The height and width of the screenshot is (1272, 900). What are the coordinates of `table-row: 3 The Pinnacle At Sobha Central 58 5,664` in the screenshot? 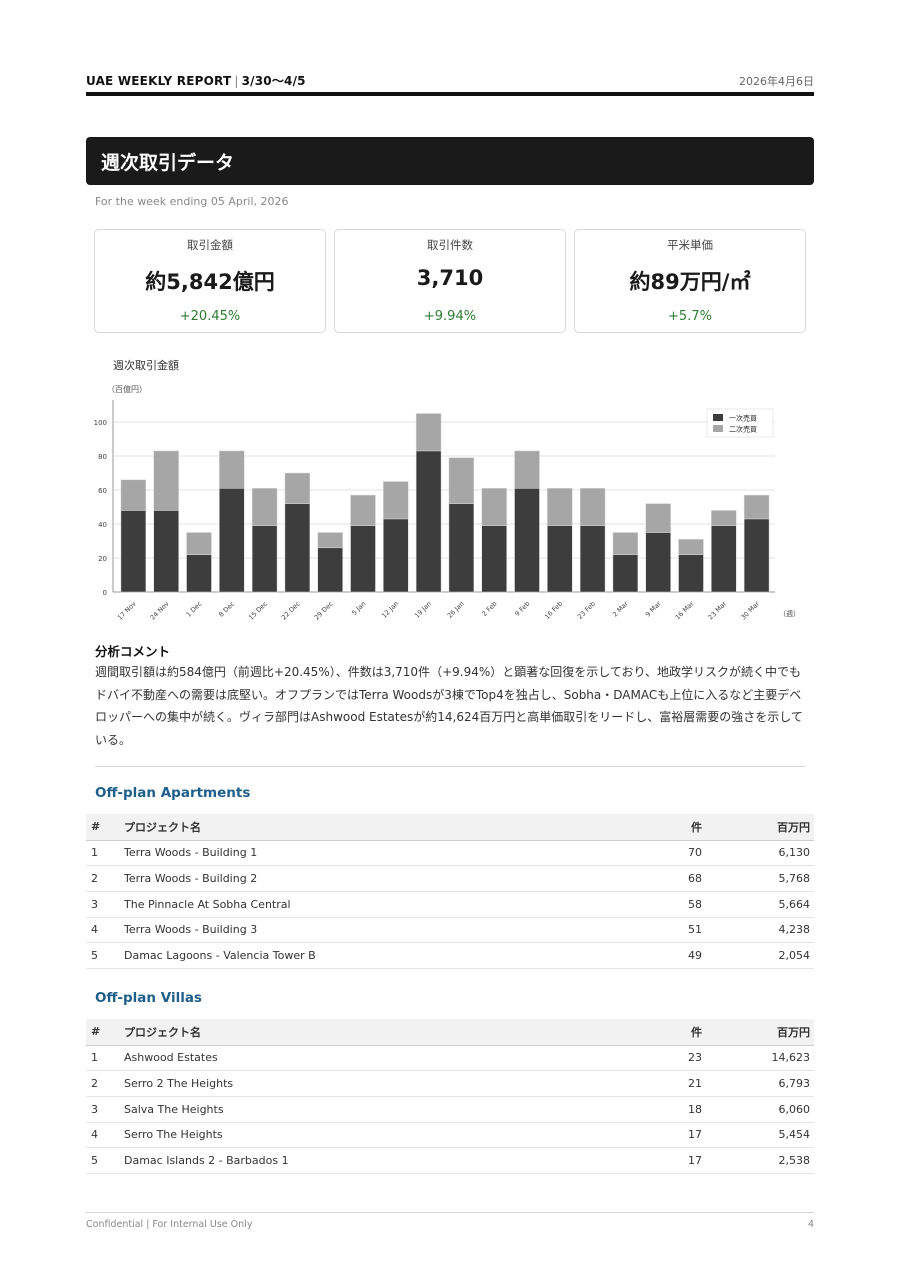 It's located at (450, 904).